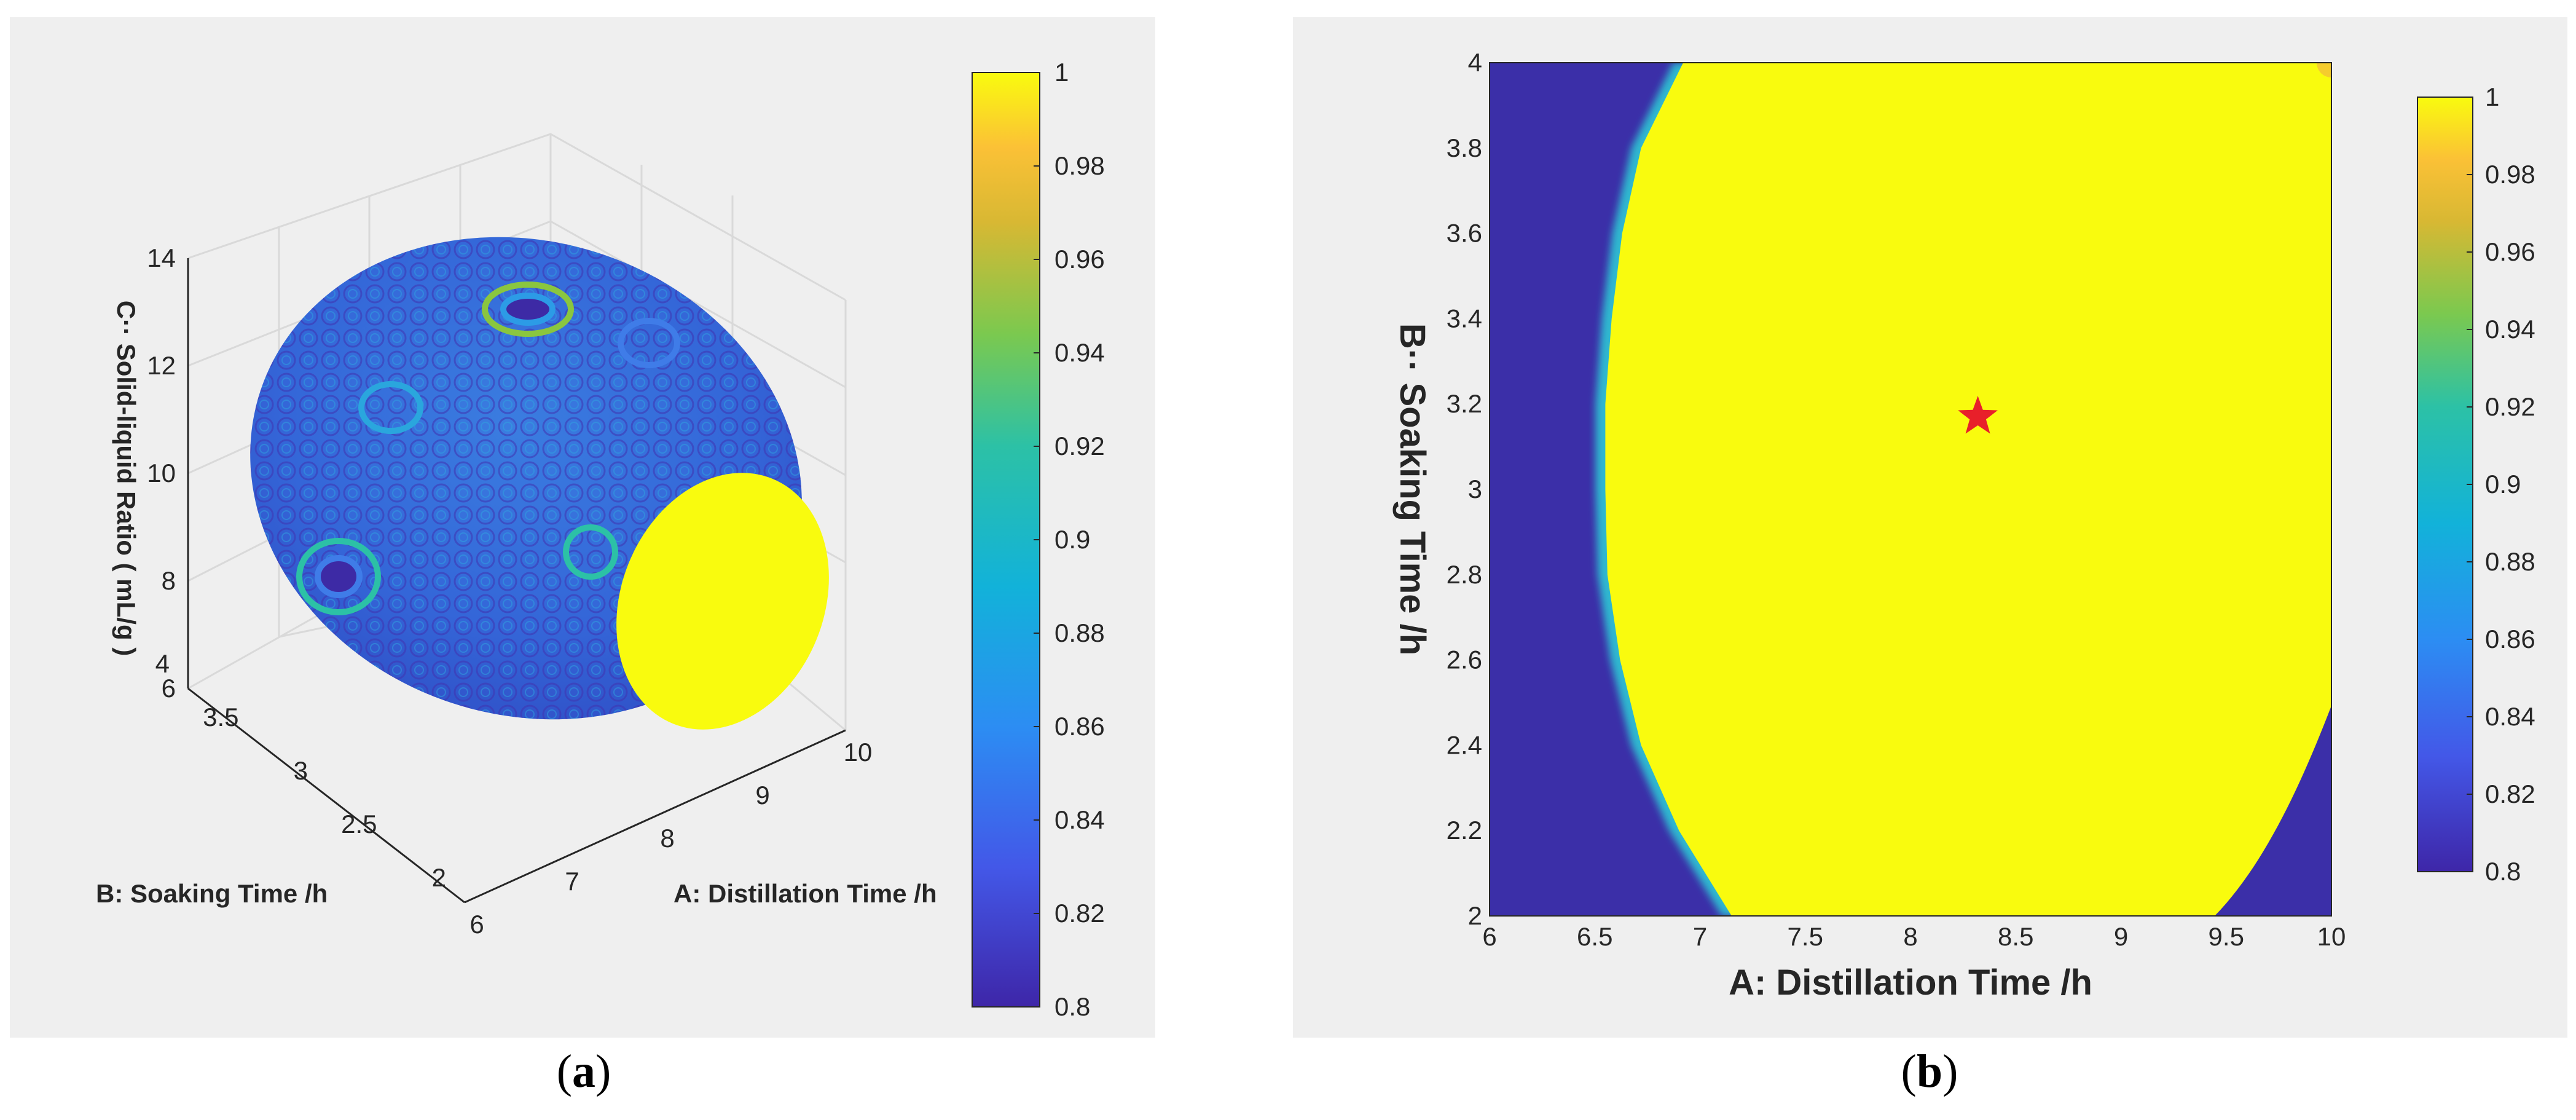 This screenshot has width=2576, height=1120. Describe the element at coordinates (1464, 318) in the screenshot. I see `y-tick-label: 3.4` at that location.